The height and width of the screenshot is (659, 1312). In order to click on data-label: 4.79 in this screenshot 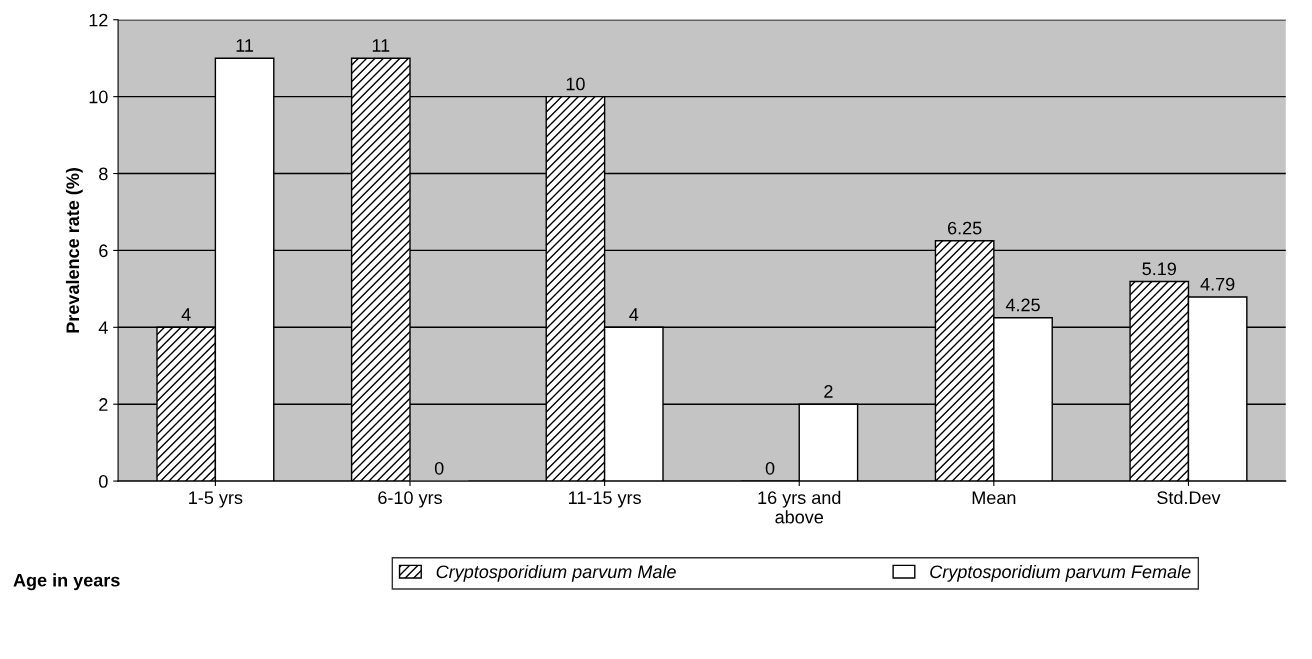, I will do `click(1217, 284)`.